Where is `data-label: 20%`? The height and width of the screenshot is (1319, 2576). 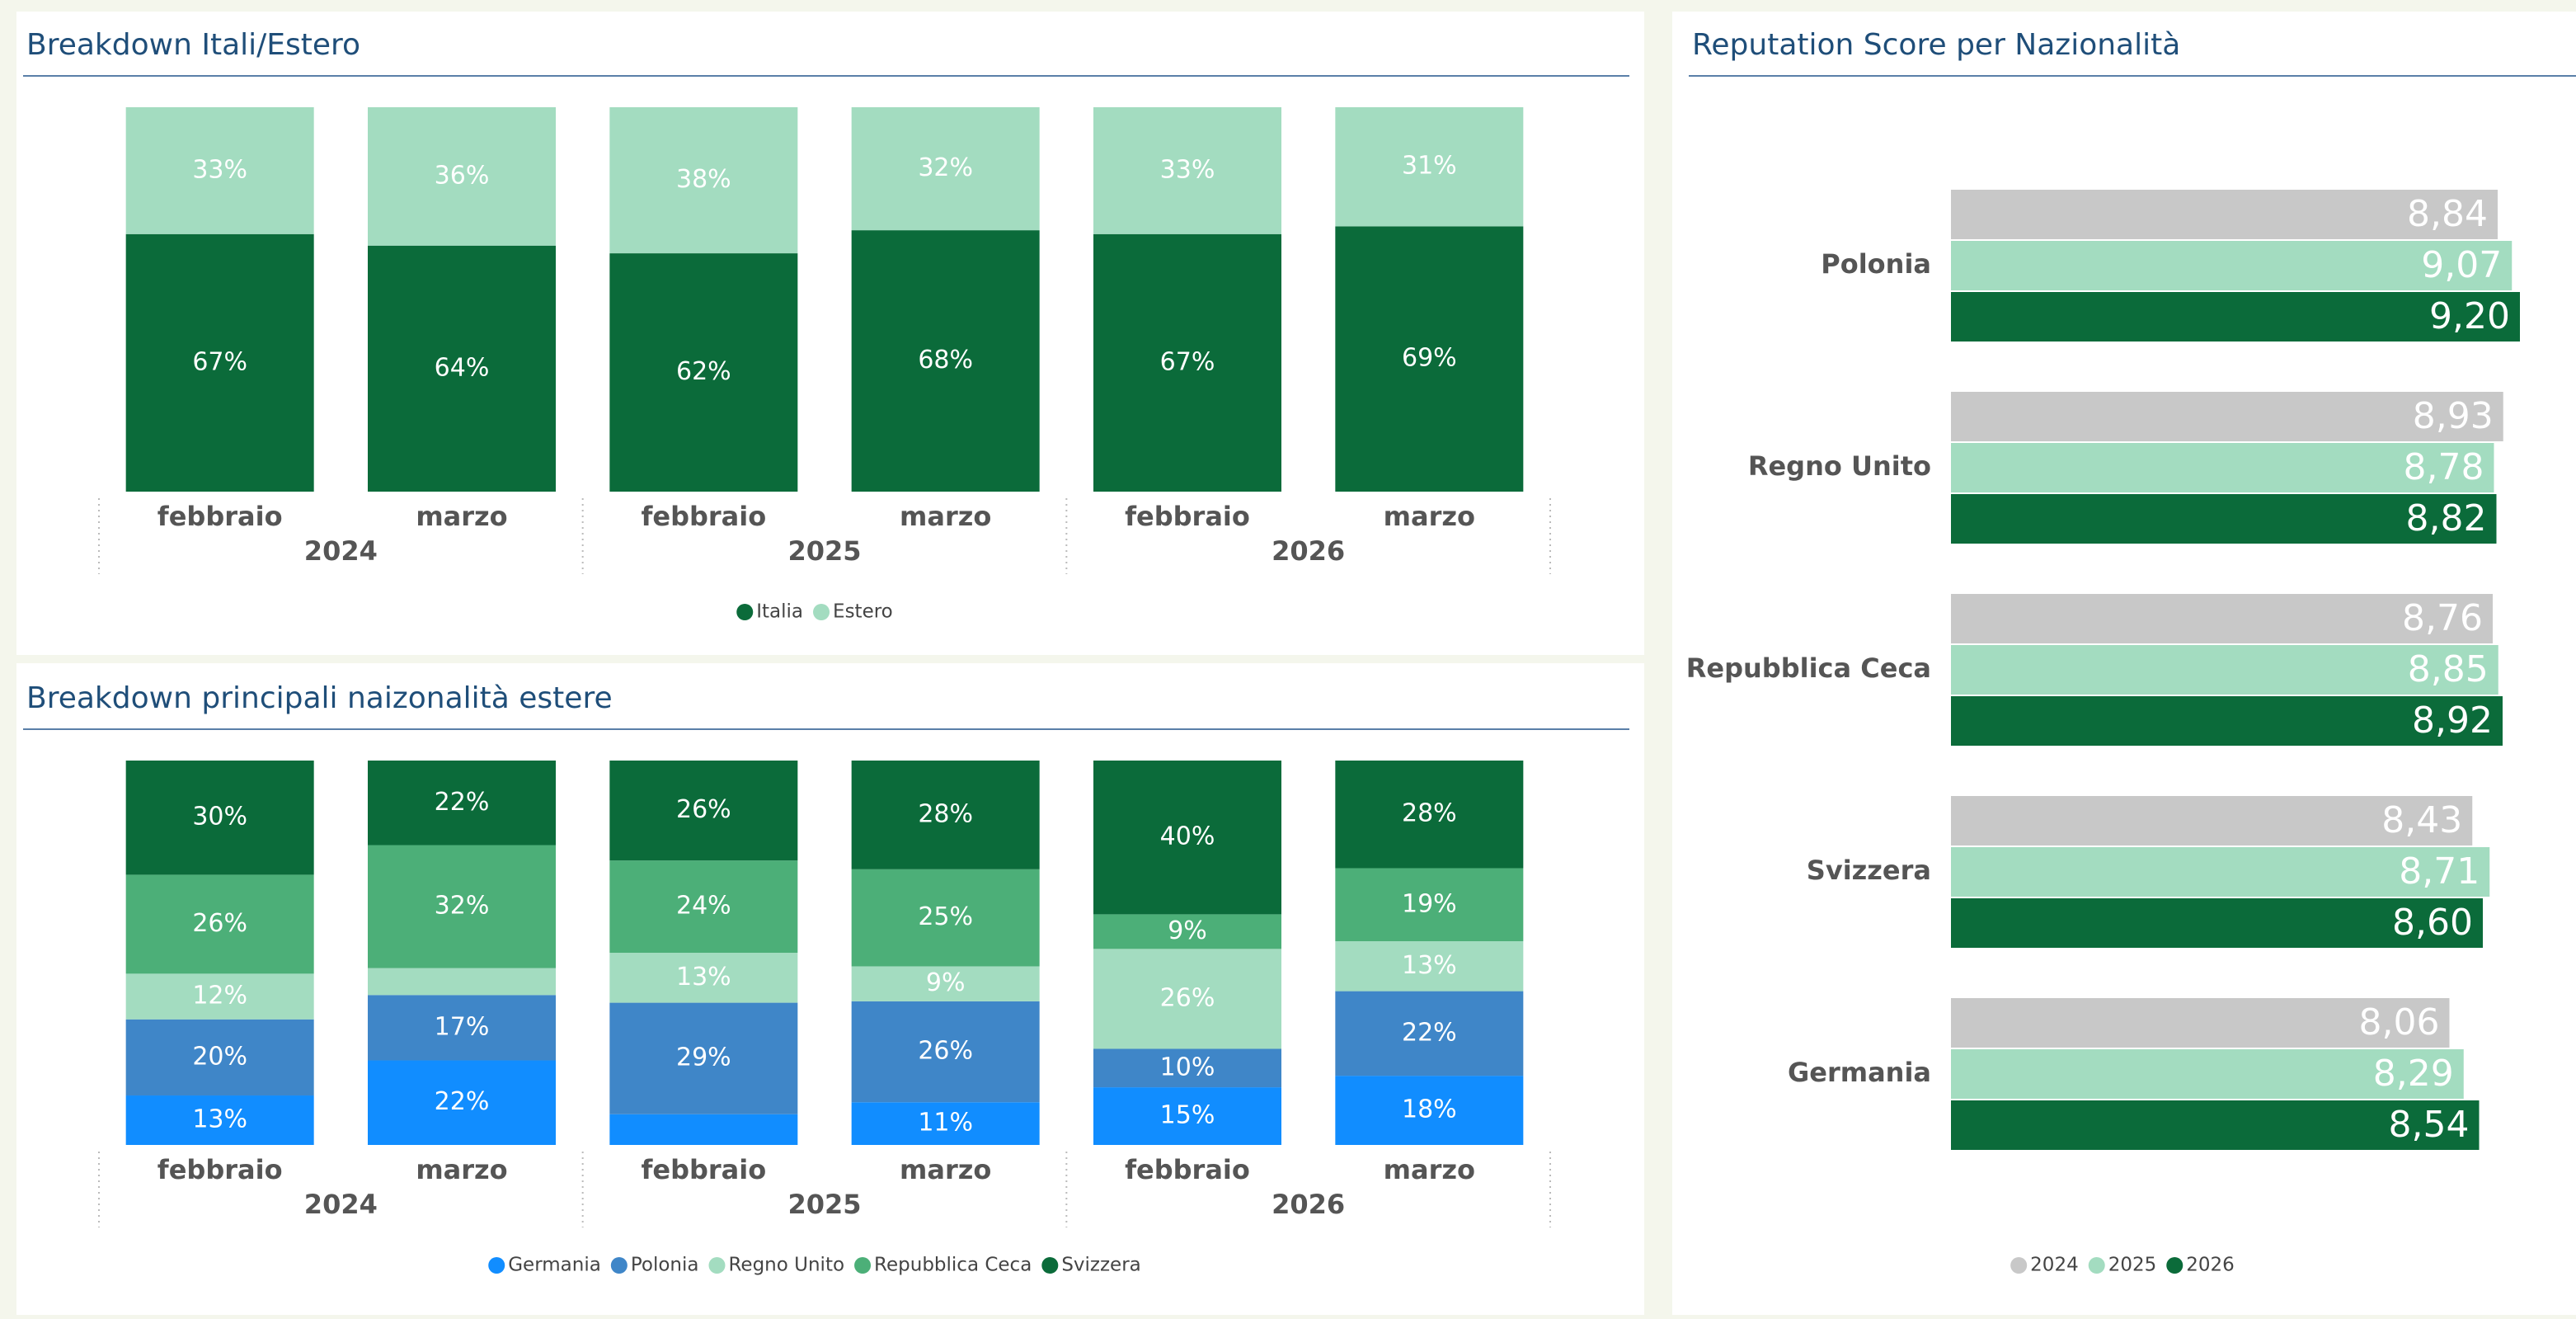
data-label: 20% is located at coordinates (219, 1057).